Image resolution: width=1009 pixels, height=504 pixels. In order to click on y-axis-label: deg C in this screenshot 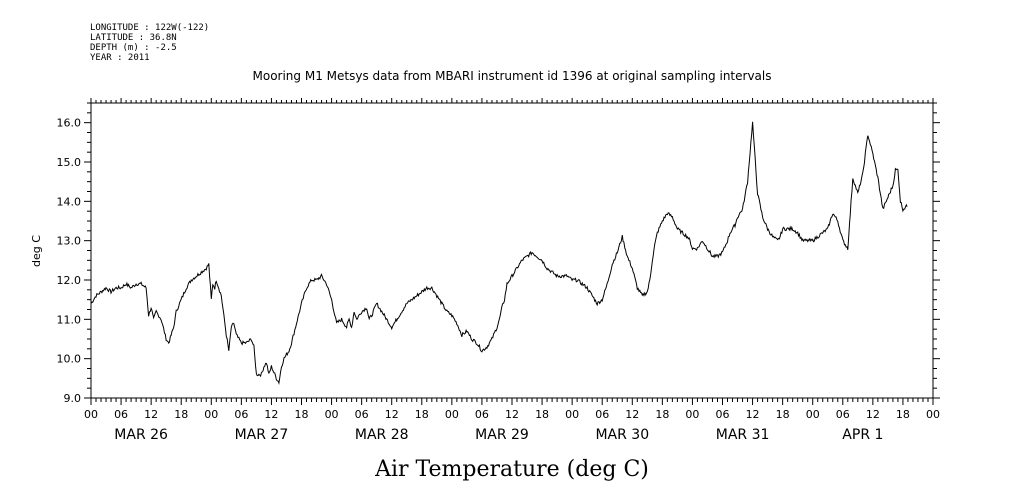, I will do `click(36, 251)`.